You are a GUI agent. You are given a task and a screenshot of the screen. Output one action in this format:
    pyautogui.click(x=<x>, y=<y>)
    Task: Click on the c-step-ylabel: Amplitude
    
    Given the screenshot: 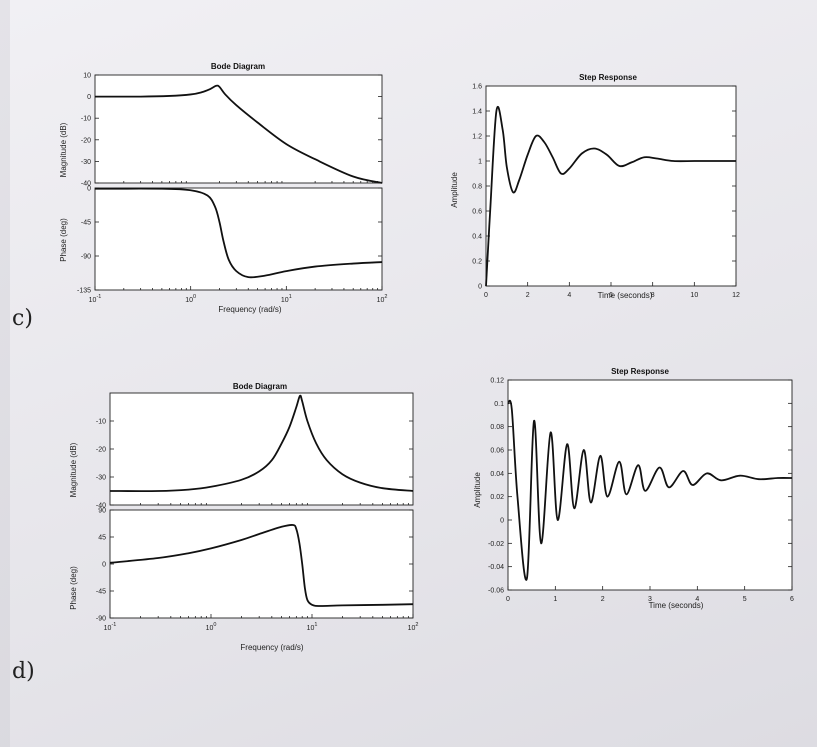 What is the action you would take?
    pyautogui.click(x=454, y=190)
    